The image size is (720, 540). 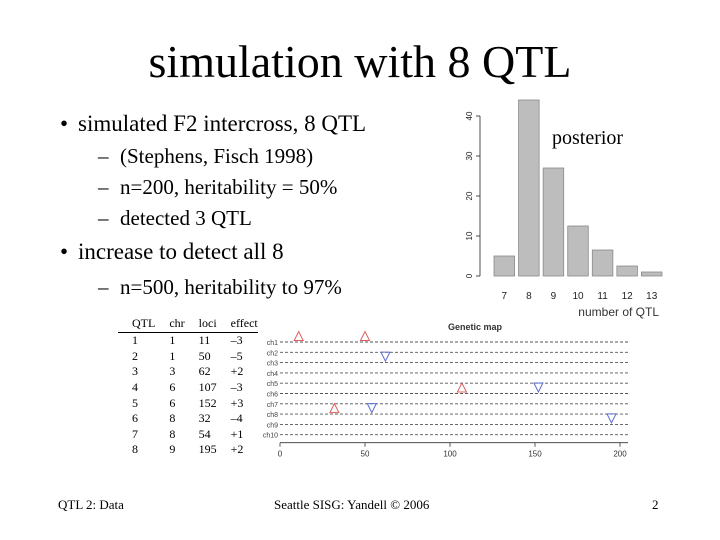 I want to click on x-tick-label: 13, so click(x=652, y=296).